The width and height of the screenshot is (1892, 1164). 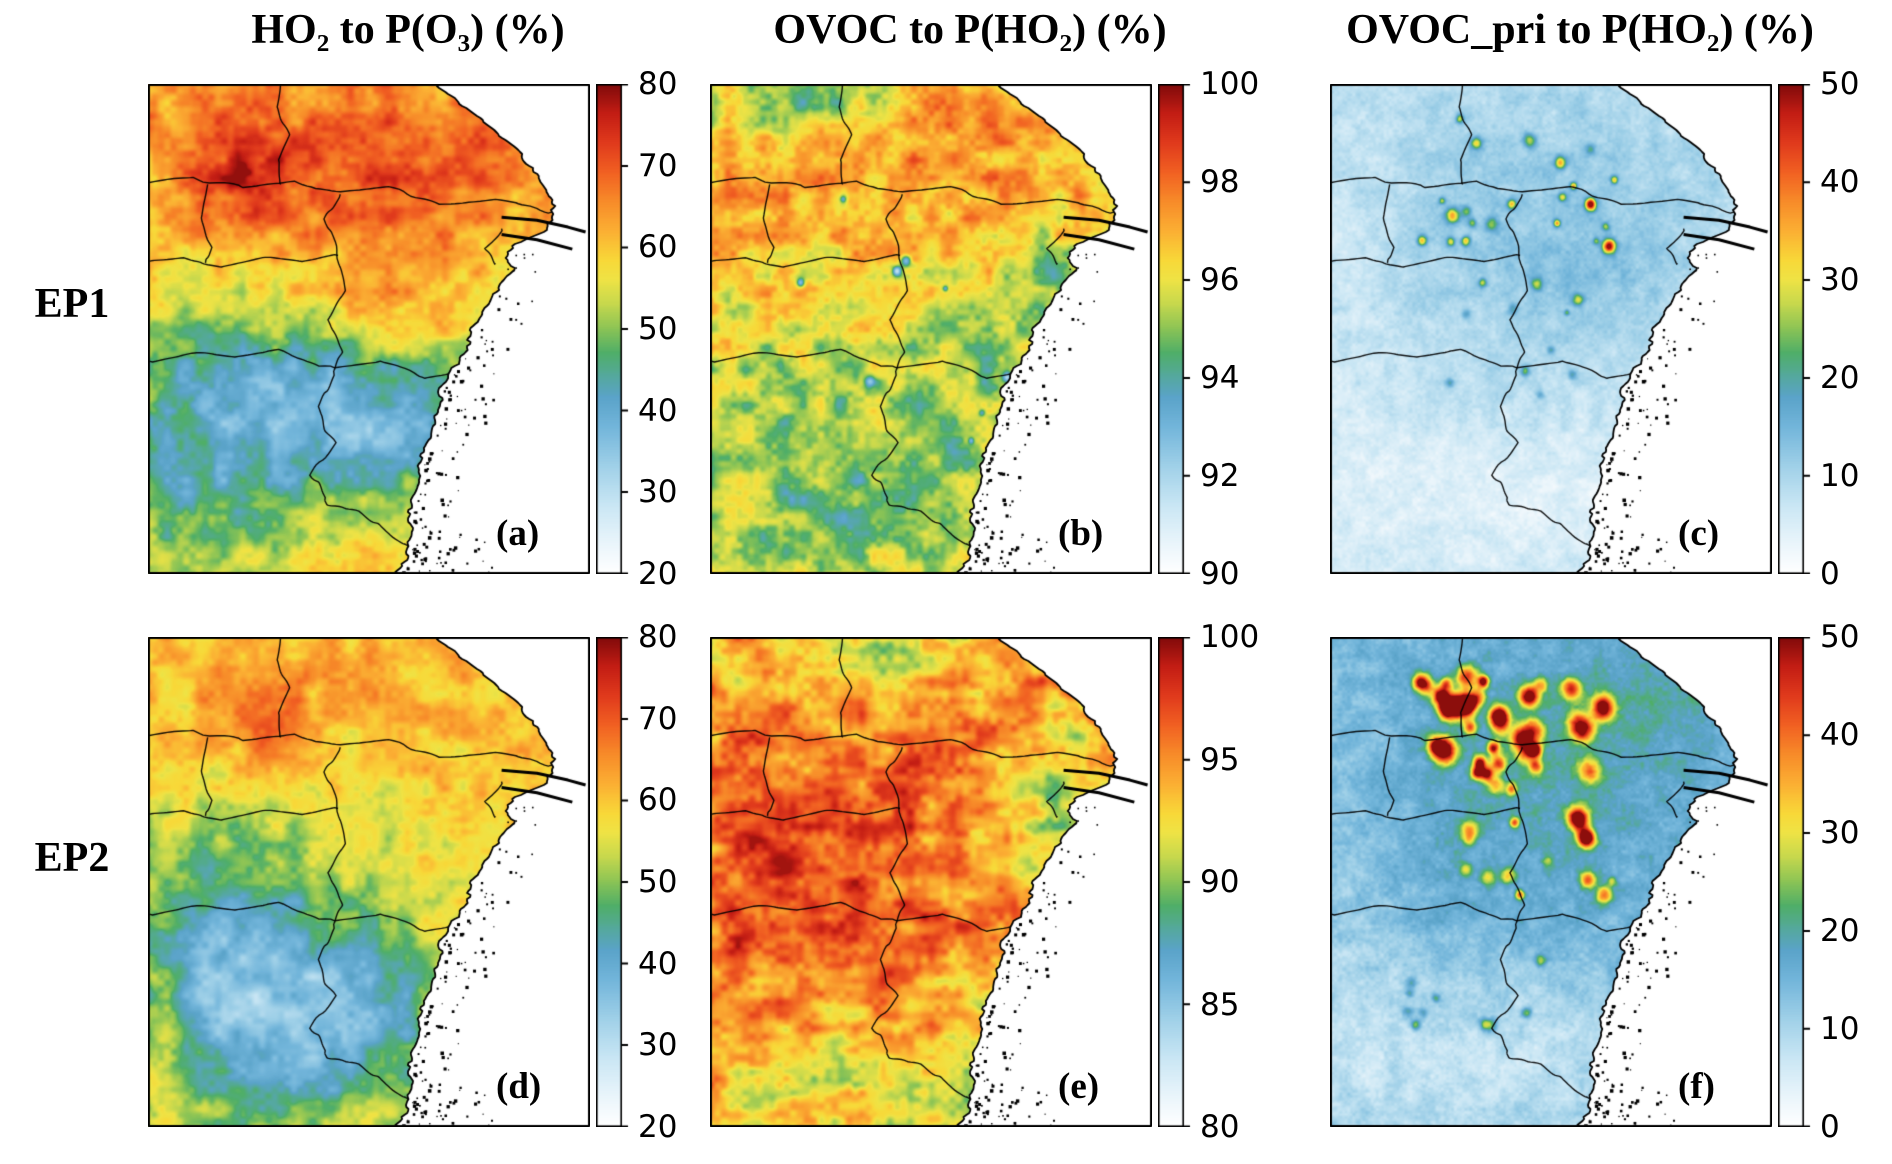 I want to click on colorbar-tick-label: 96, so click(x=1220, y=280).